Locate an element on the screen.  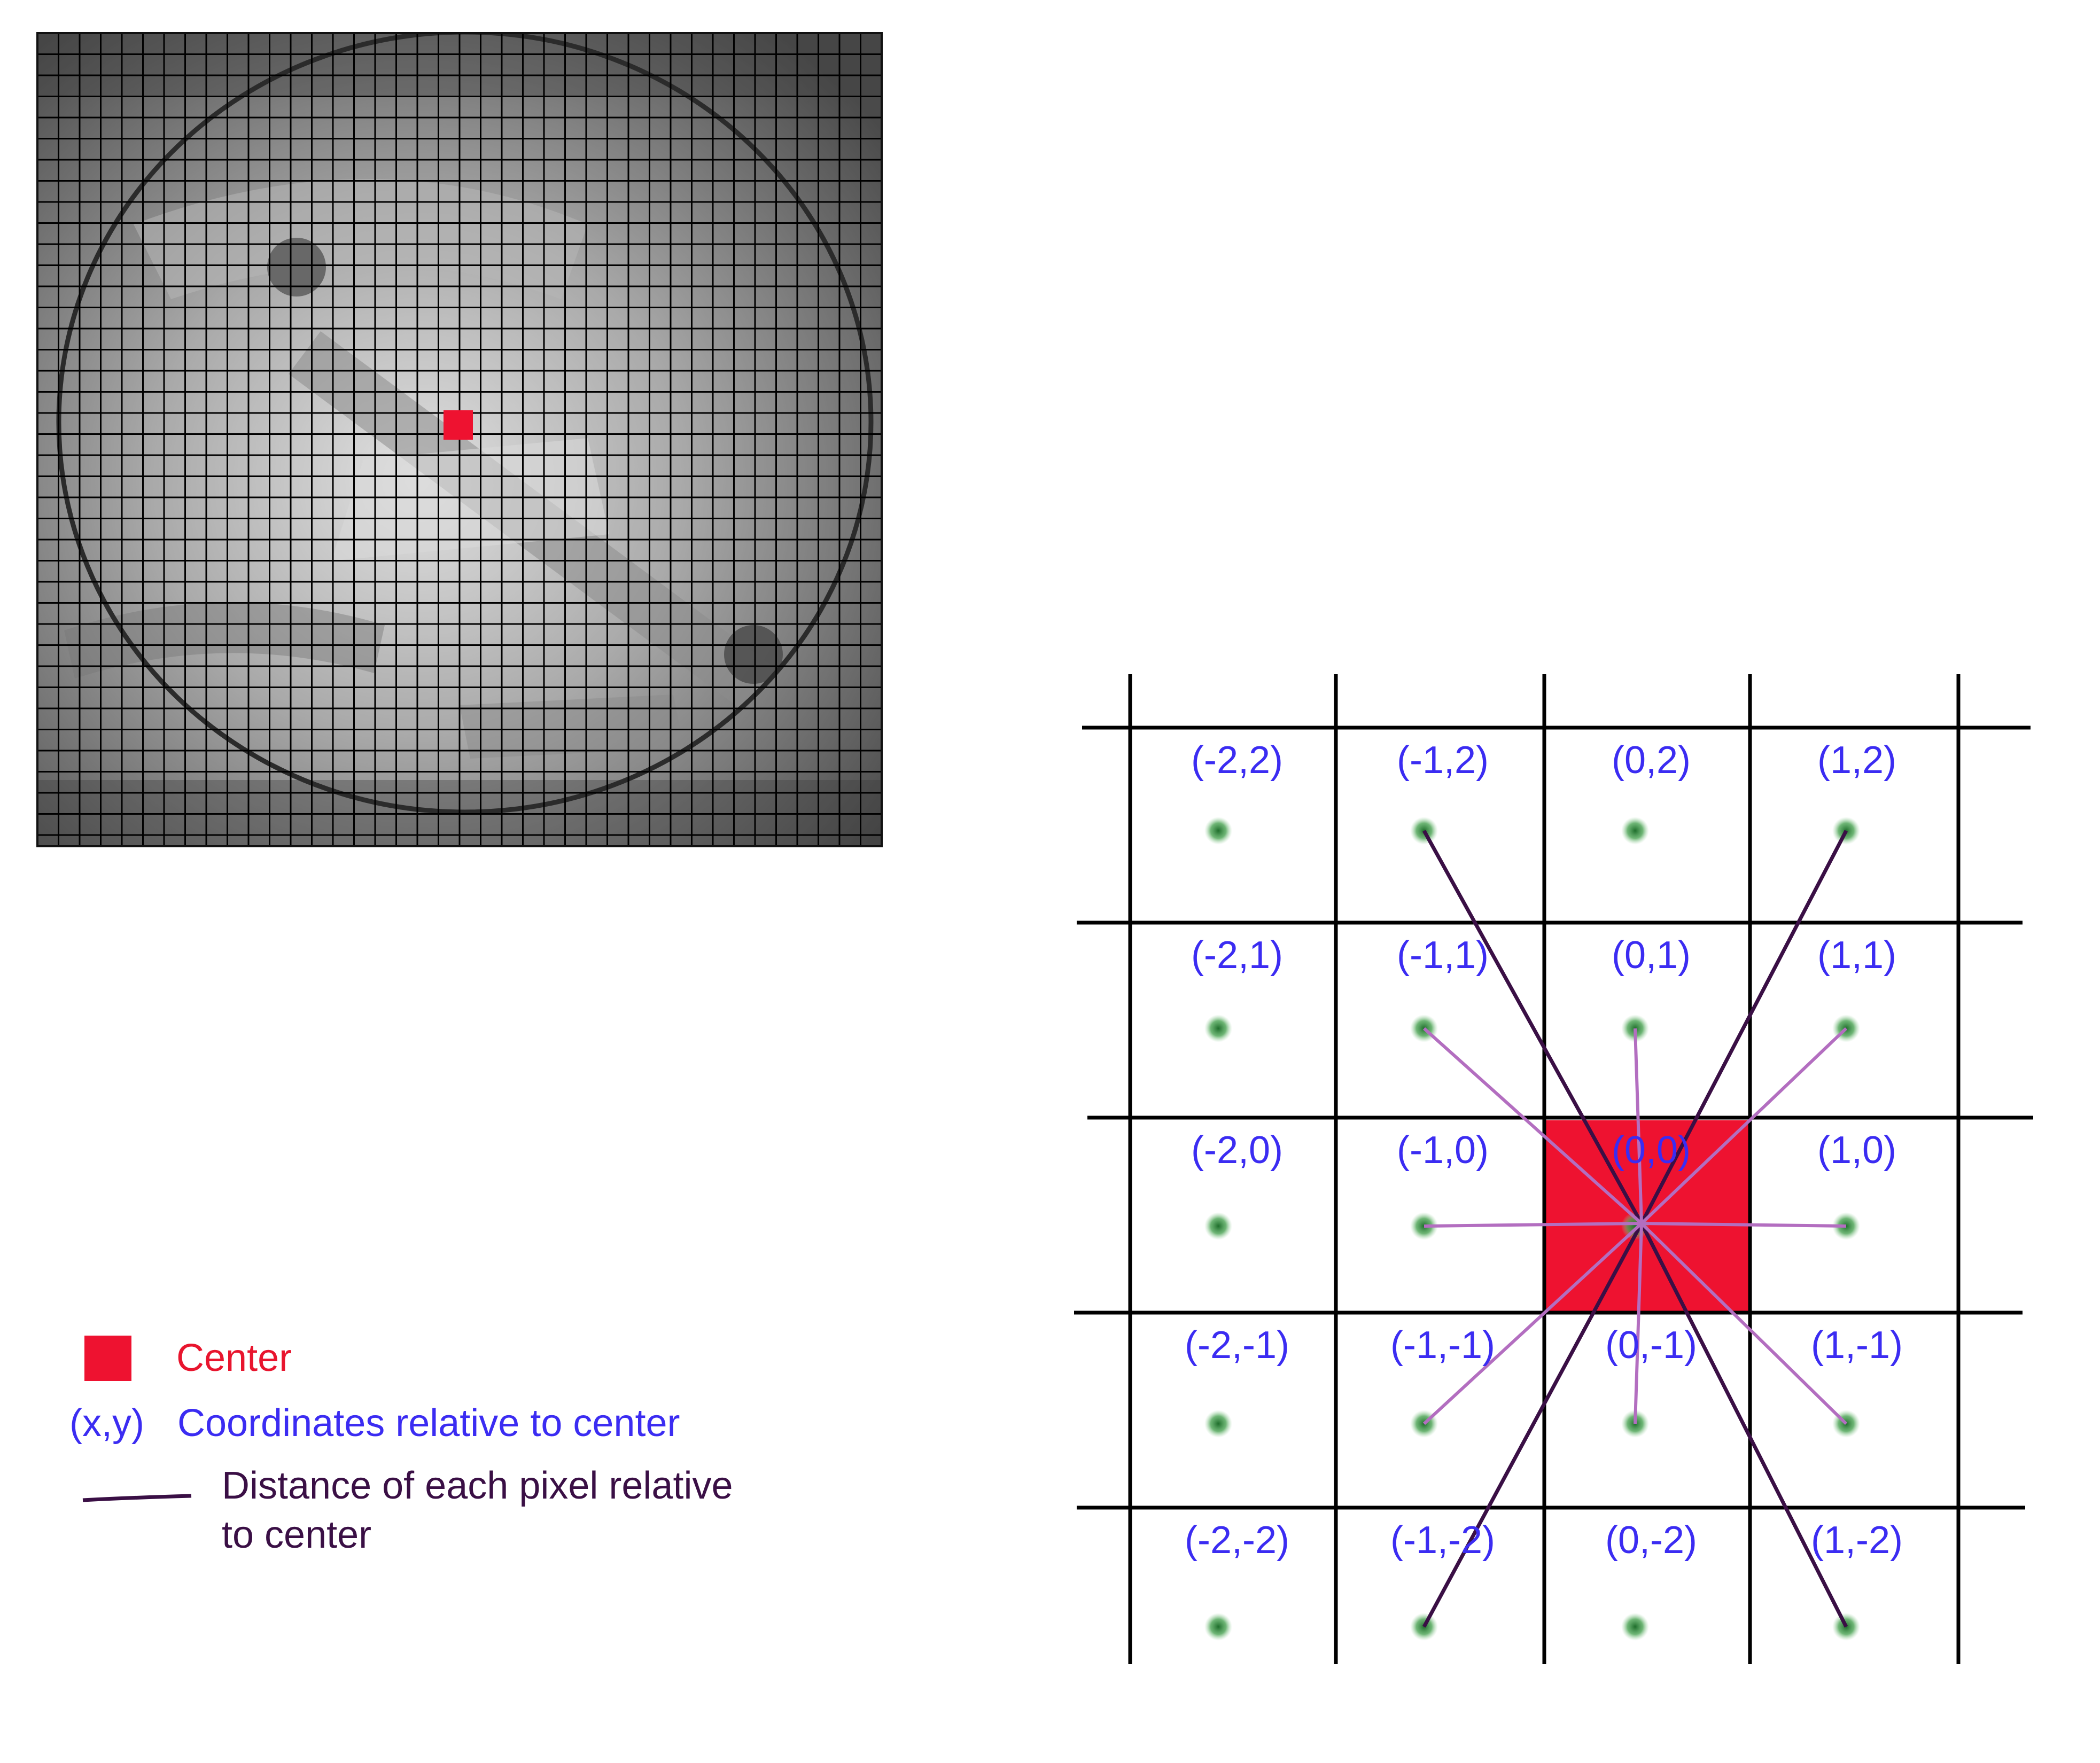
legend-distance-label-line1: Distance of each pixel relative is located at coordinates (477, 1485).